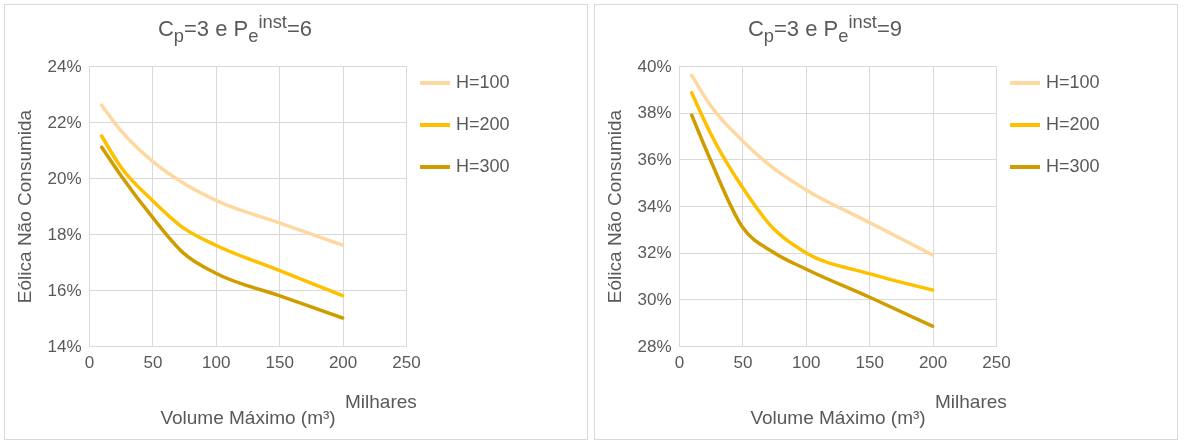 This screenshot has height=447, width=1192. Describe the element at coordinates (825, 29) in the screenshot. I see `chart-title: C$_{p}$=3 e P$_{e}$$^{inst}$=9` at that location.